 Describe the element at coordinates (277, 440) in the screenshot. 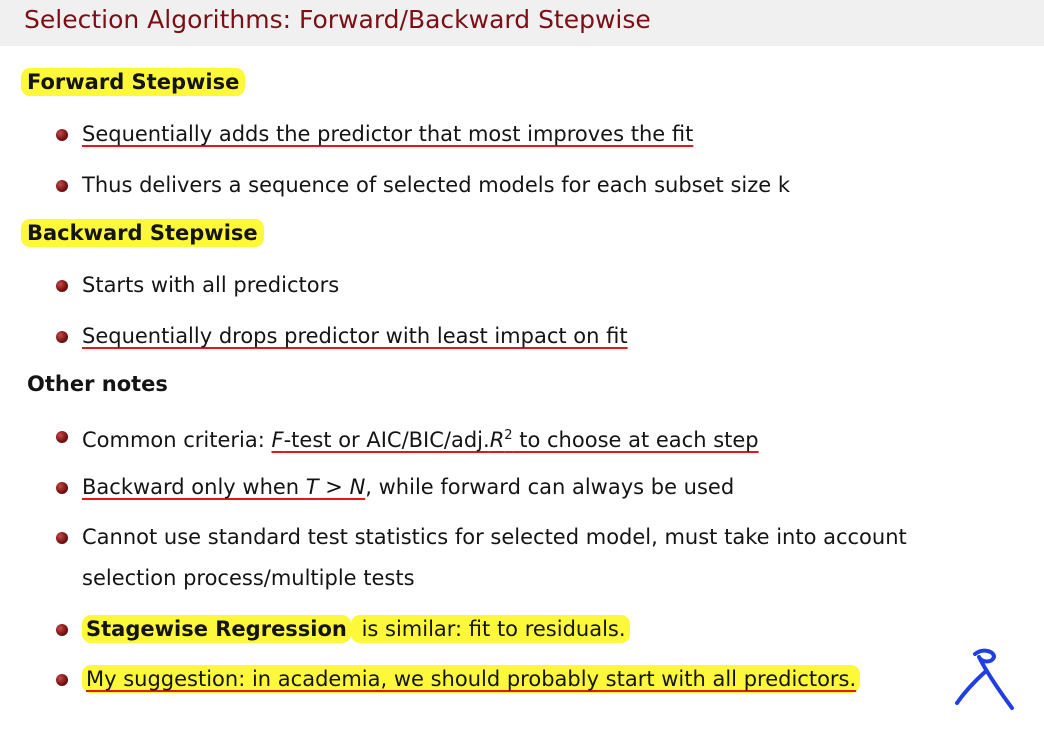

I see `criteria-f: F` at that location.